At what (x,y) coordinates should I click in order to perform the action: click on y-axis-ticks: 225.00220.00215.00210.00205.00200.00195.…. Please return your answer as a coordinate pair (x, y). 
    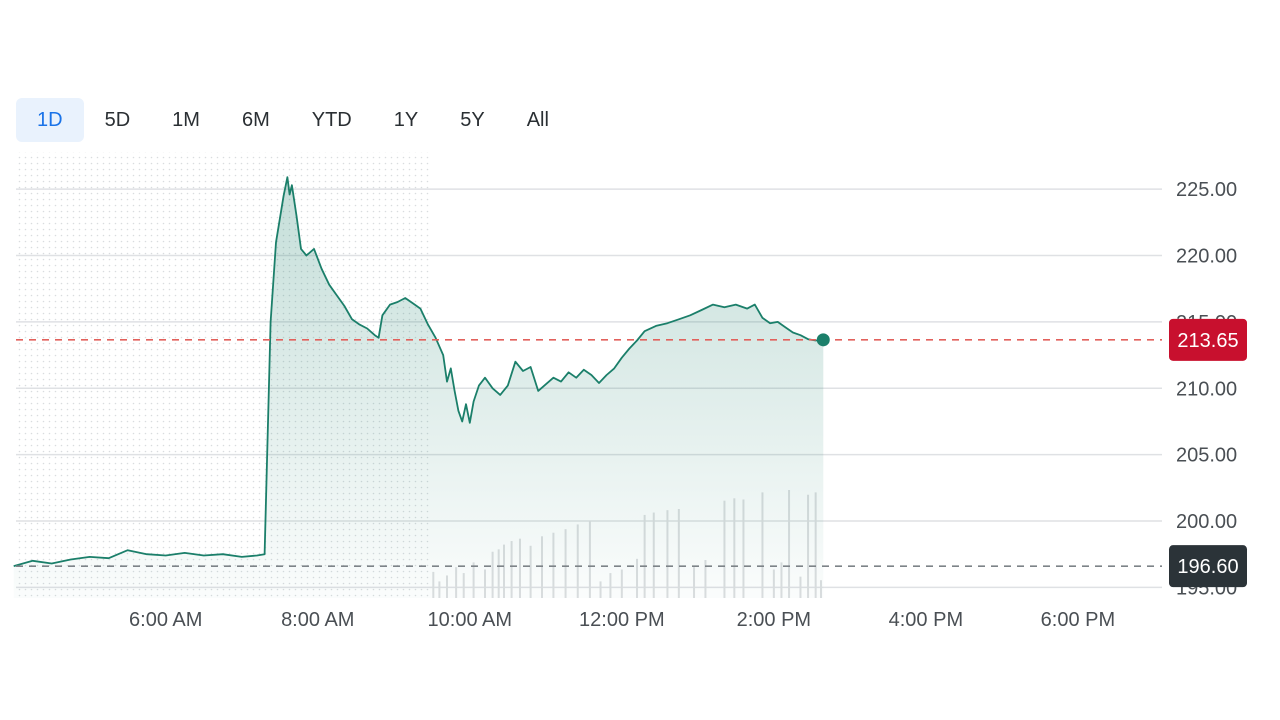
    Looking at the image, I should click on (1206, 389).